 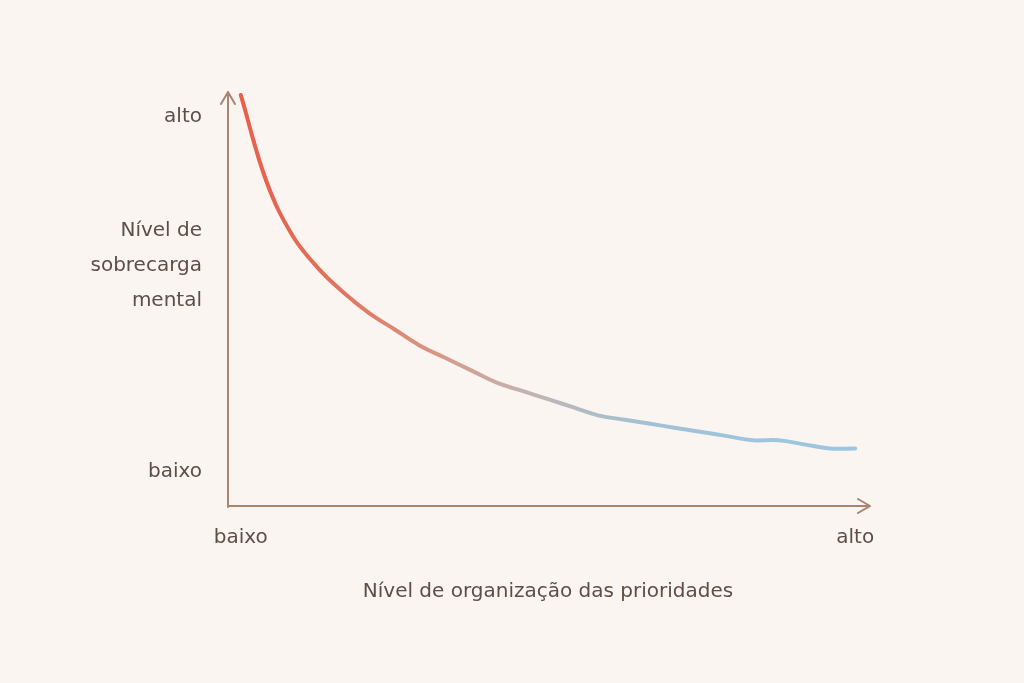 What do you see at coordinates (548, 590) in the screenshot?
I see `x-axis-title: Nível de organização das prioridades` at bounding box center [548, 590].